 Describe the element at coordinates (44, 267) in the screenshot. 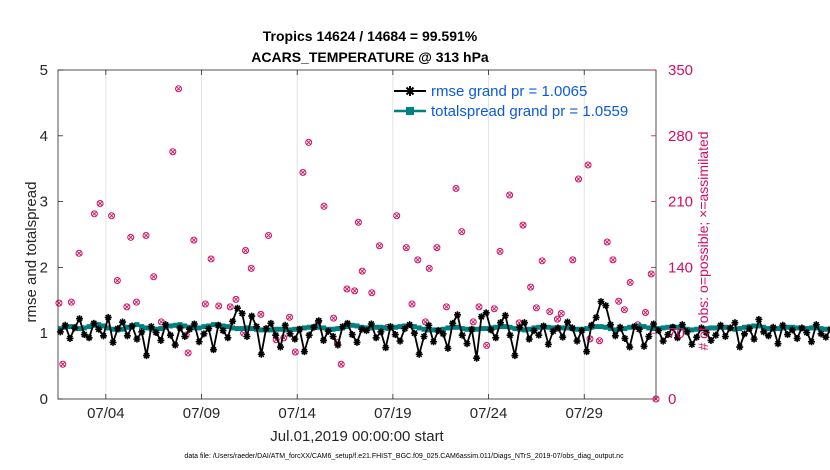

I see `y-tick-label: 2` at that location.